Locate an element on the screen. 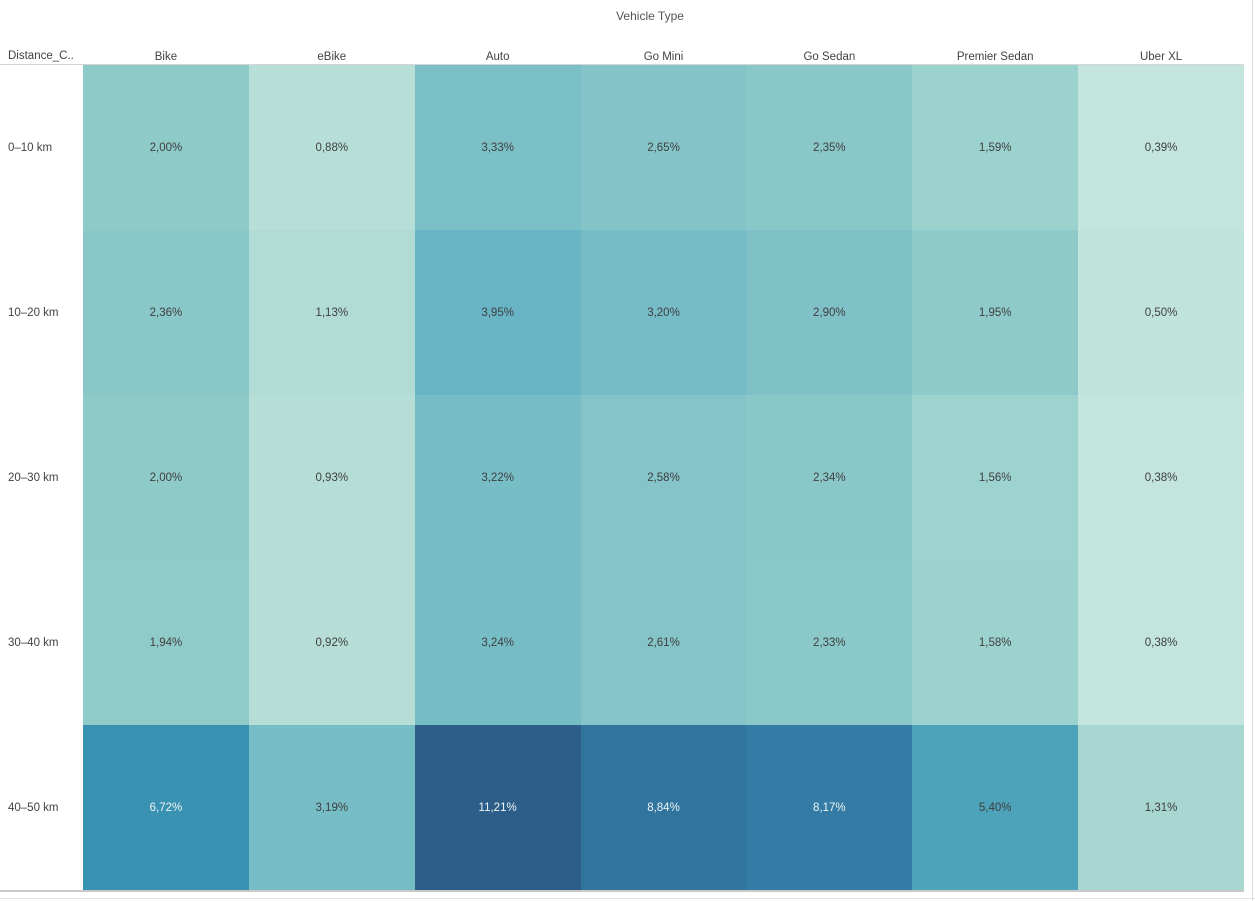  heatmap-cell-20-30-km-go-mini: 2,58% is located at coordinates (663, 477).